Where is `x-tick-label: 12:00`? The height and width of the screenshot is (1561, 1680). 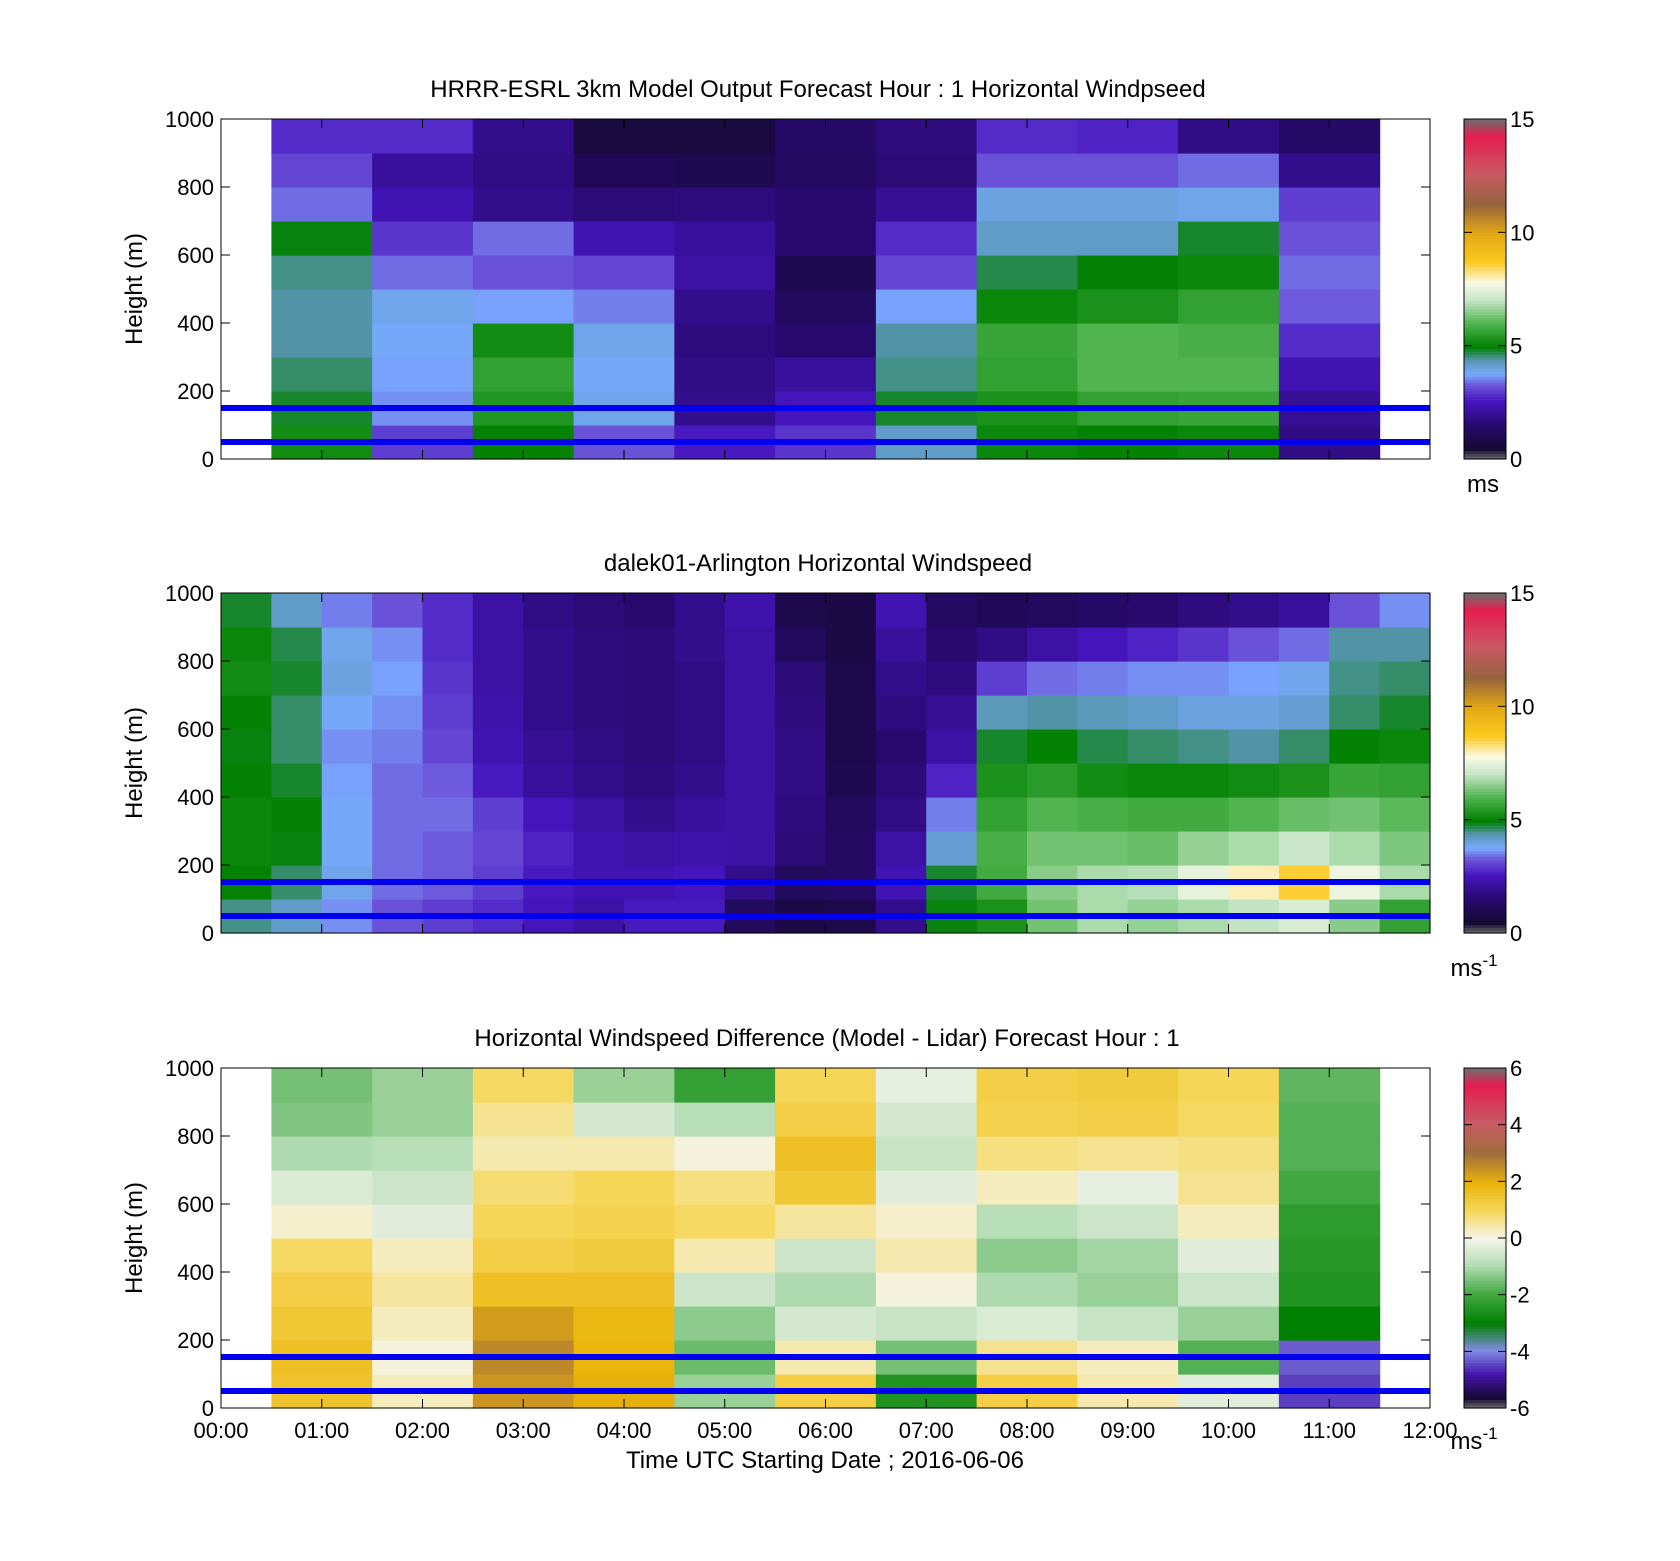
x-tick-label: 12:00 is located at coordinates (1429, 1430).